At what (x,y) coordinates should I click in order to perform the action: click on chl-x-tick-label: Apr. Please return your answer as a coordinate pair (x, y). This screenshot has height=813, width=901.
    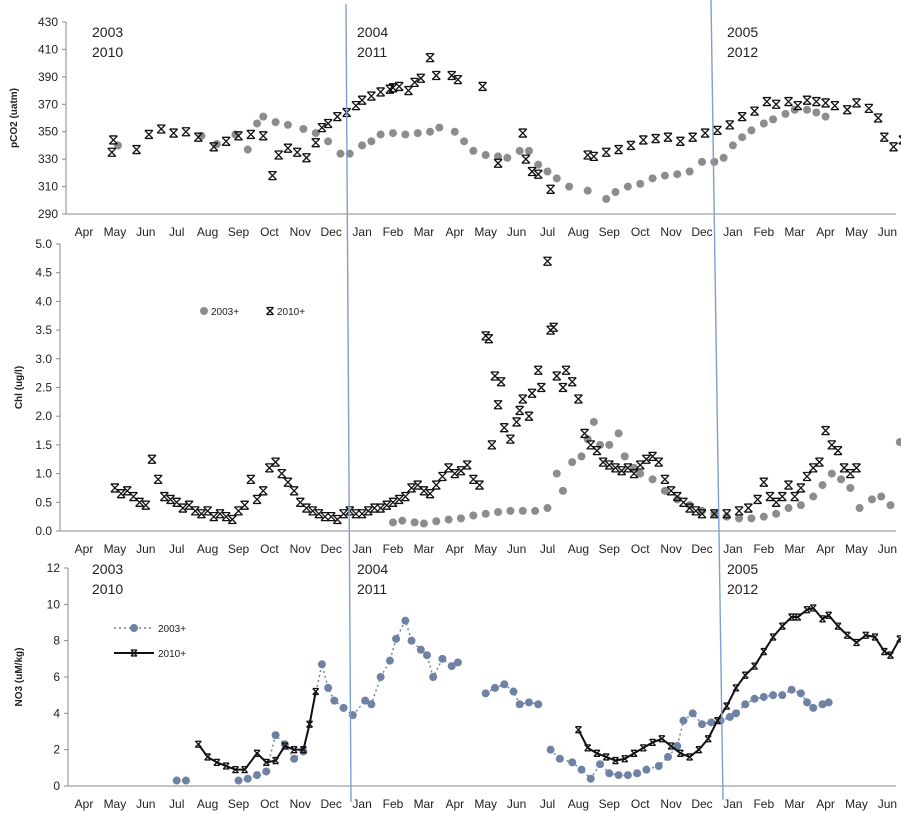
    Looking at the image, I should click on (825, 549).